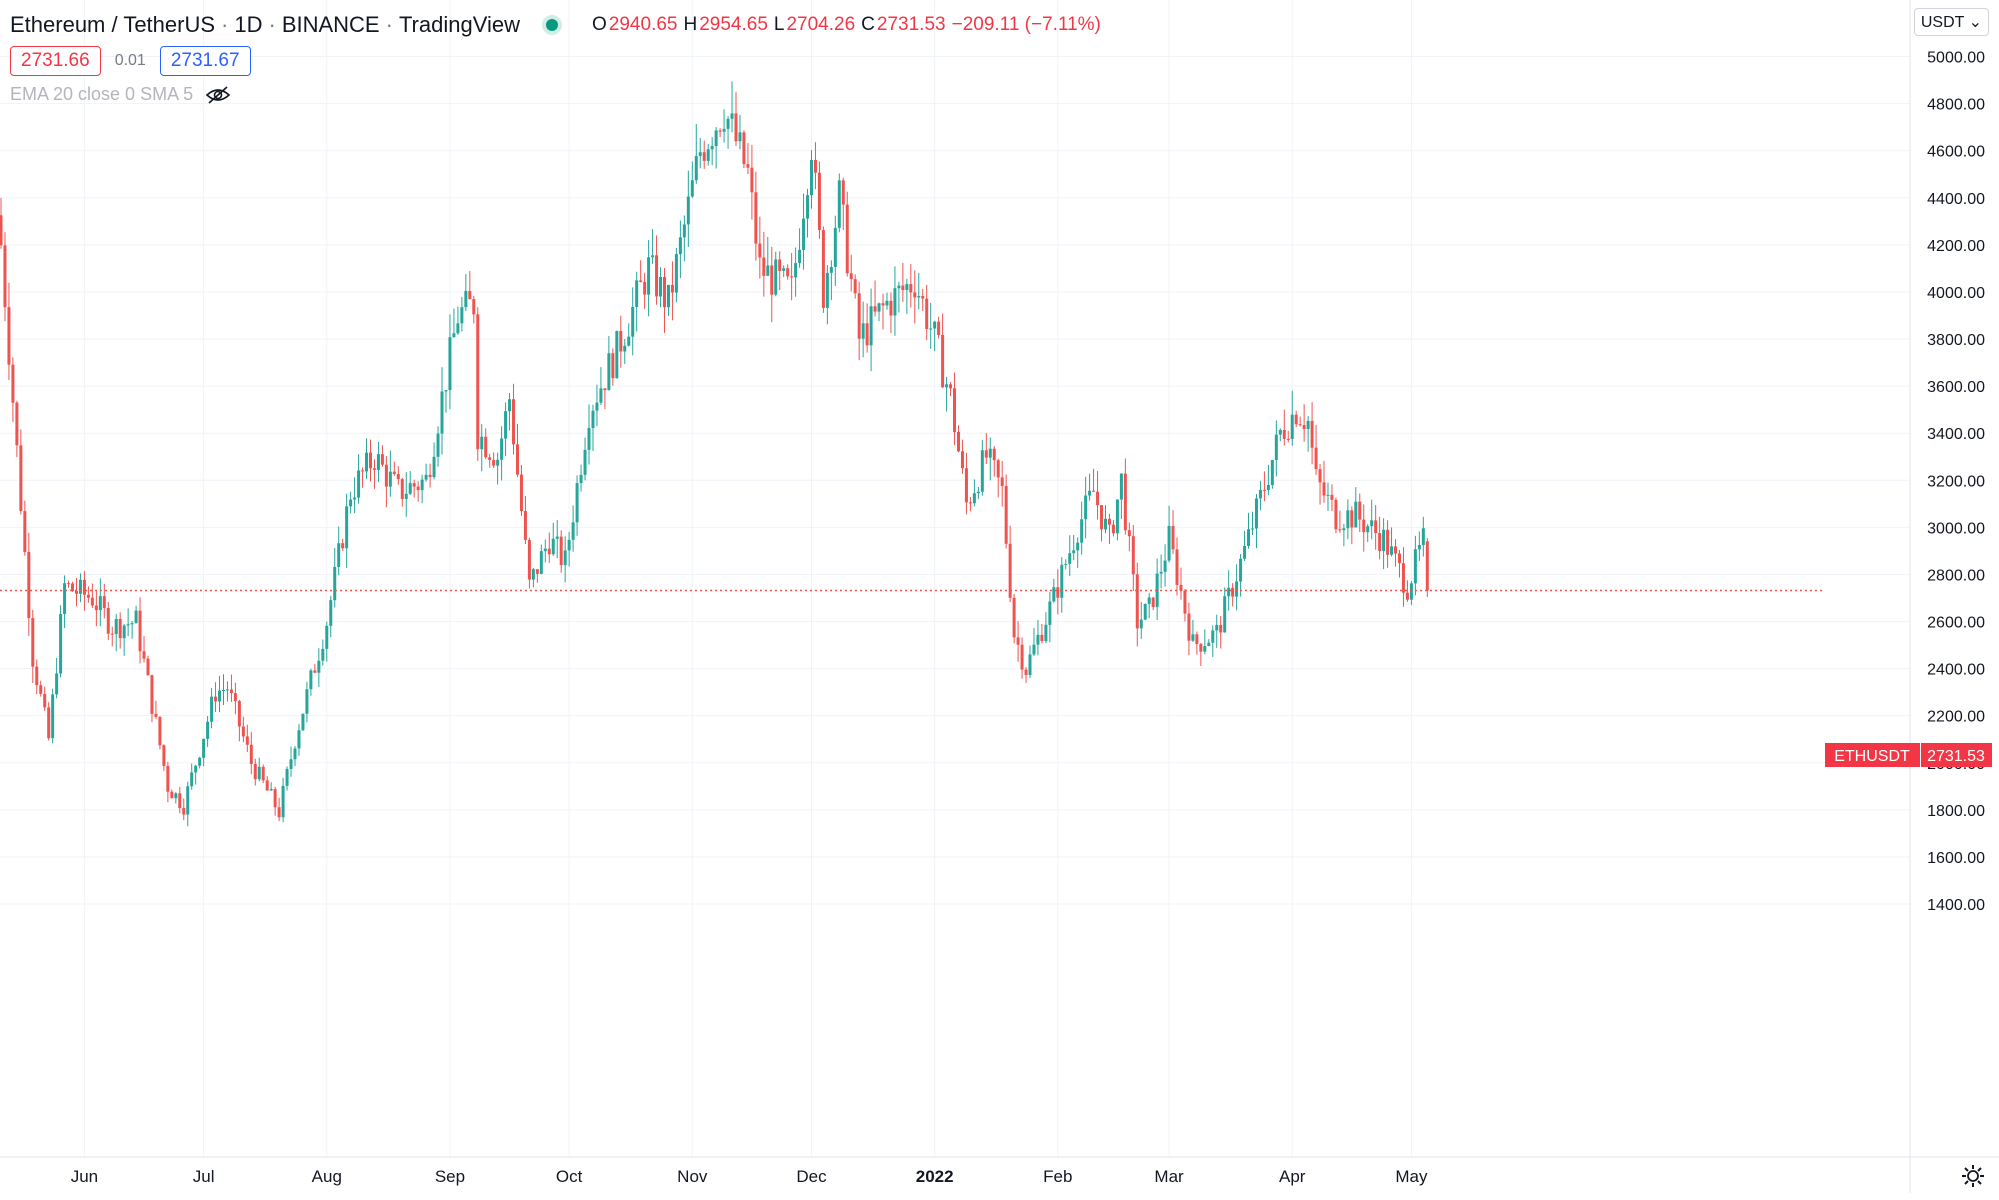 The image size is (1999, 1200). Describe the element at coordinates (113, 24) in the screenshot. I see `symbol-title: Ethereum / TetherUS` at that location.